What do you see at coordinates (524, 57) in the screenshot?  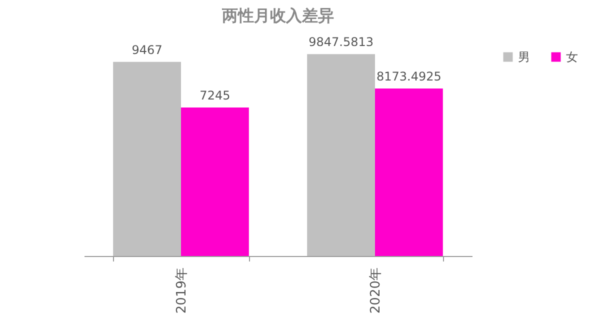 I see `legend-label: 男` at bounding box center [524, 57].